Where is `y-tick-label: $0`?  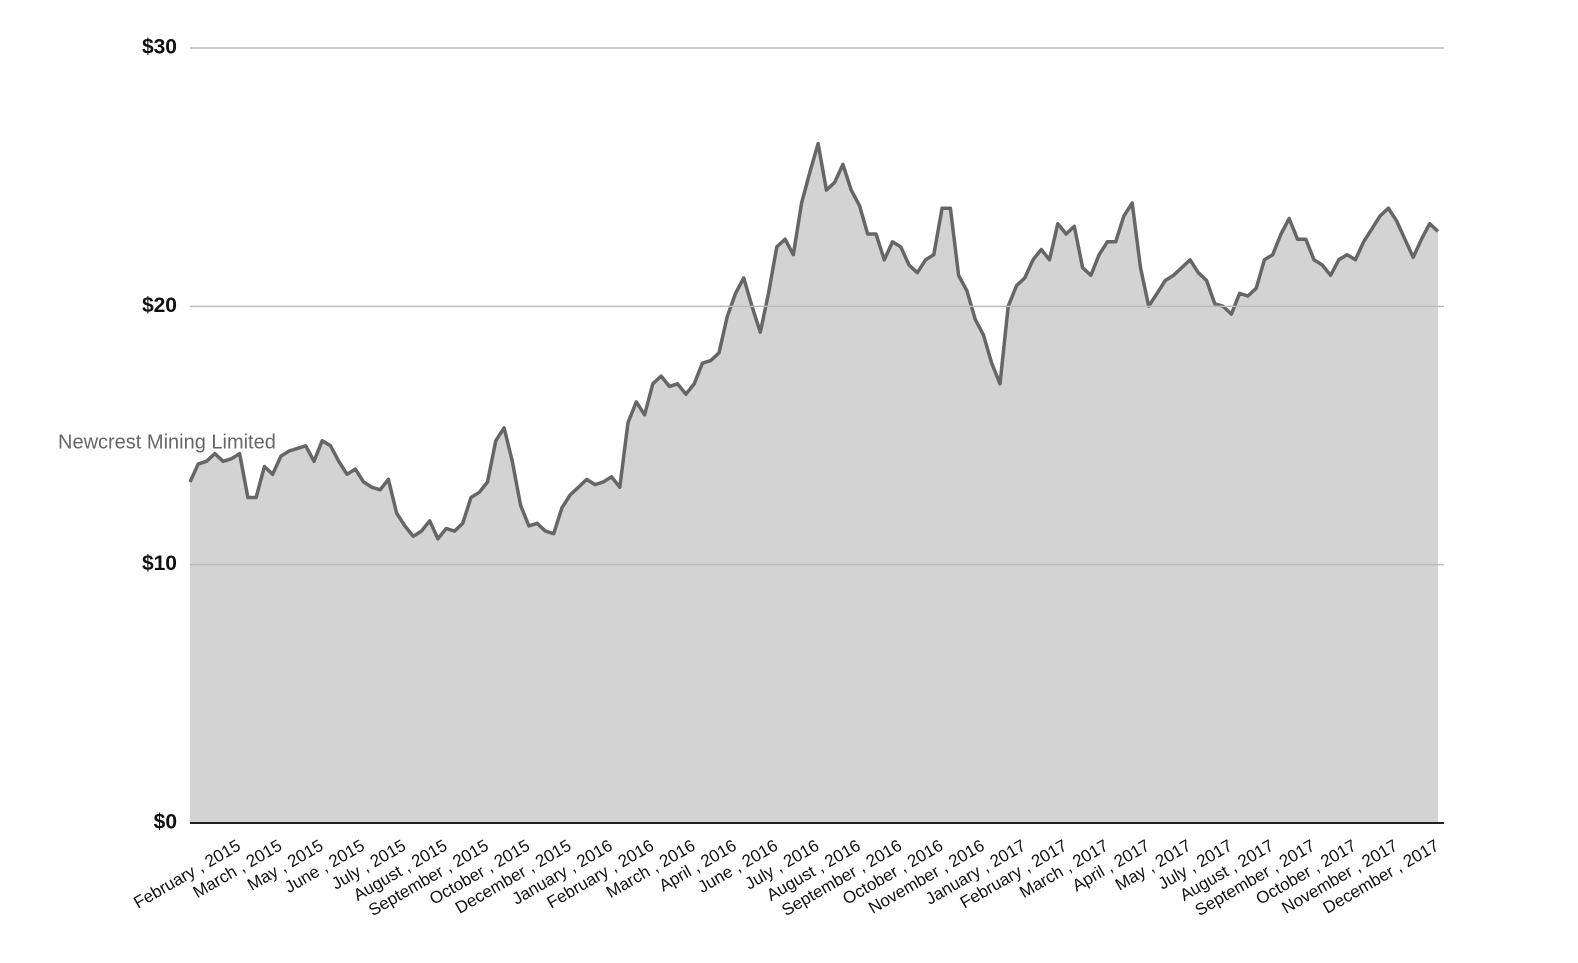 y-tick-label: $0 is located at coordinates (165, 822).